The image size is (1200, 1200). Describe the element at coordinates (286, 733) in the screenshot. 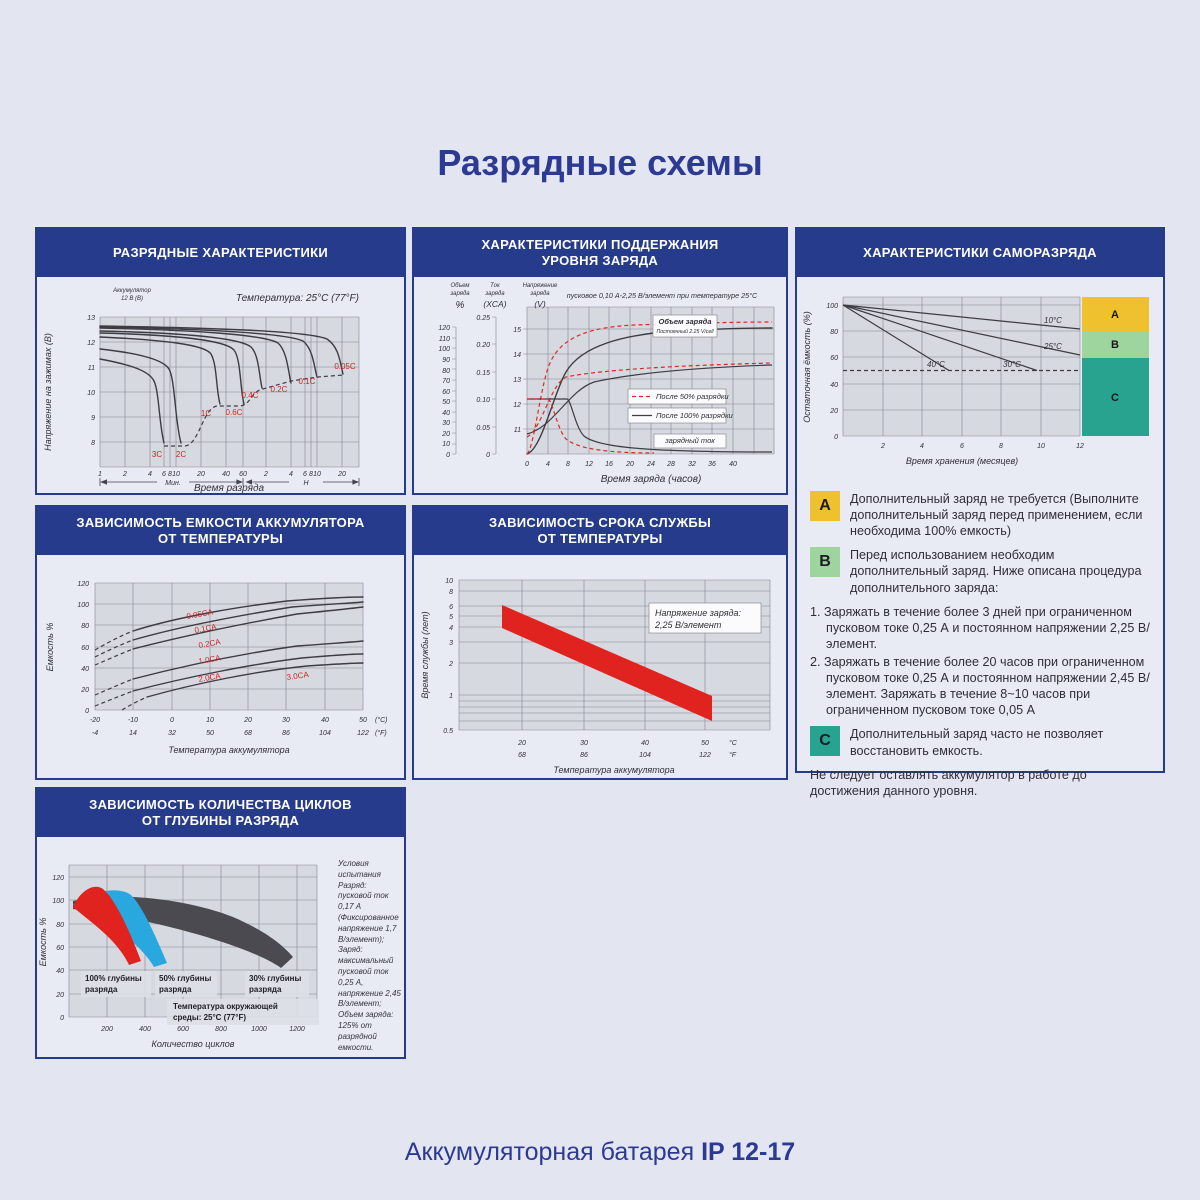

I see `tick-label: 86` at that location.